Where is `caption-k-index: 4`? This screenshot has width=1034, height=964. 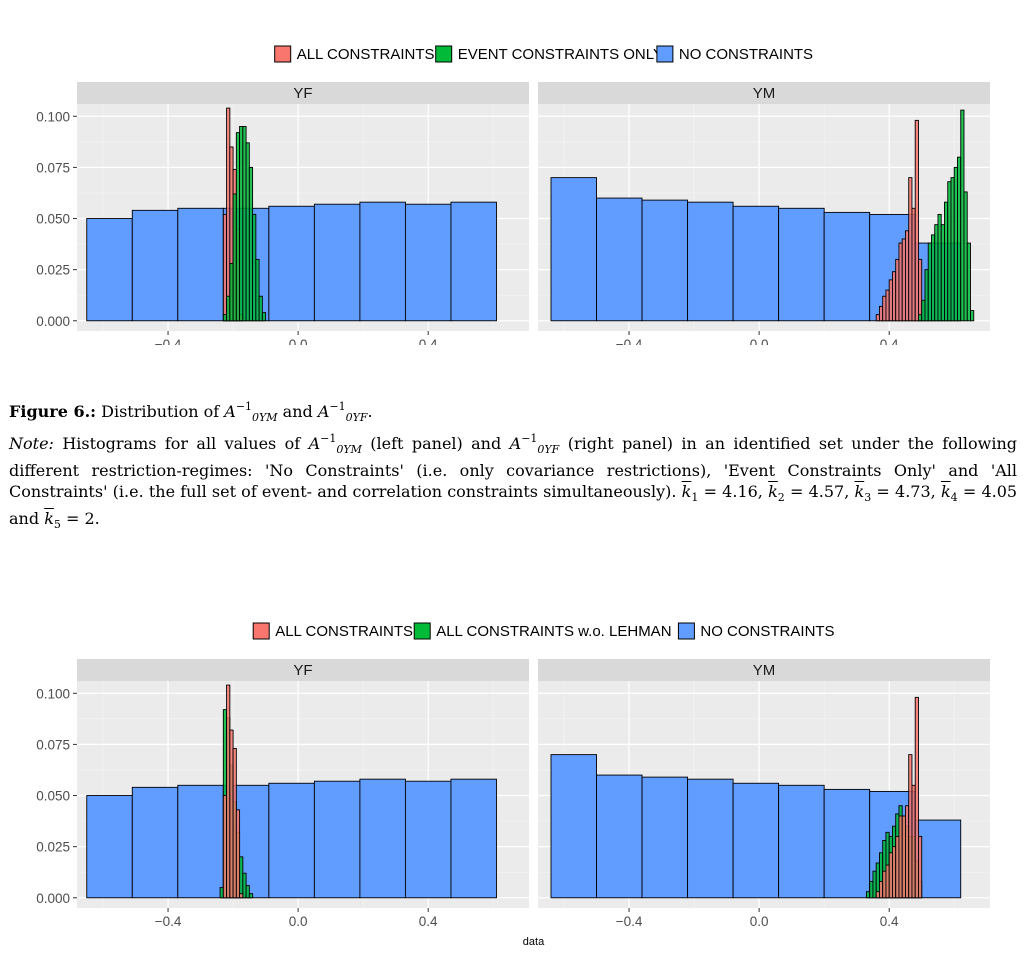
caption-k-index: 4 is located at coordinates (954, 497).